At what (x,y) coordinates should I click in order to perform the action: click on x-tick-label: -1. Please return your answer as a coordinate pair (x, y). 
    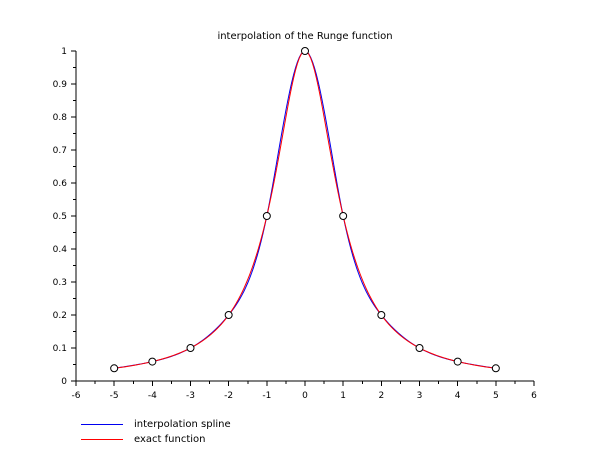
    Looking at the image, I should click on (266, 396).